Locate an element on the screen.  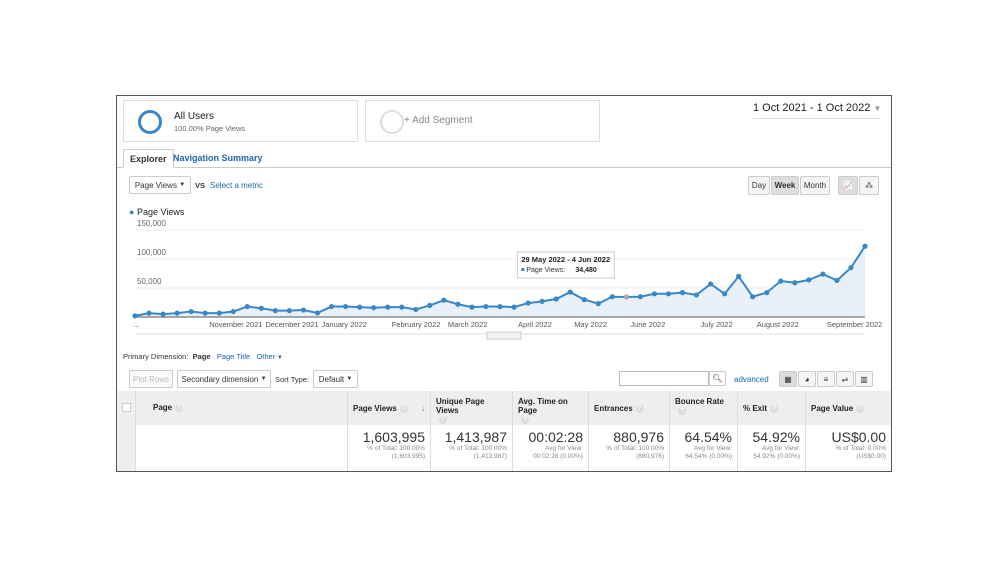
table-view-button: ▦ is located at coordinates (788, 379).